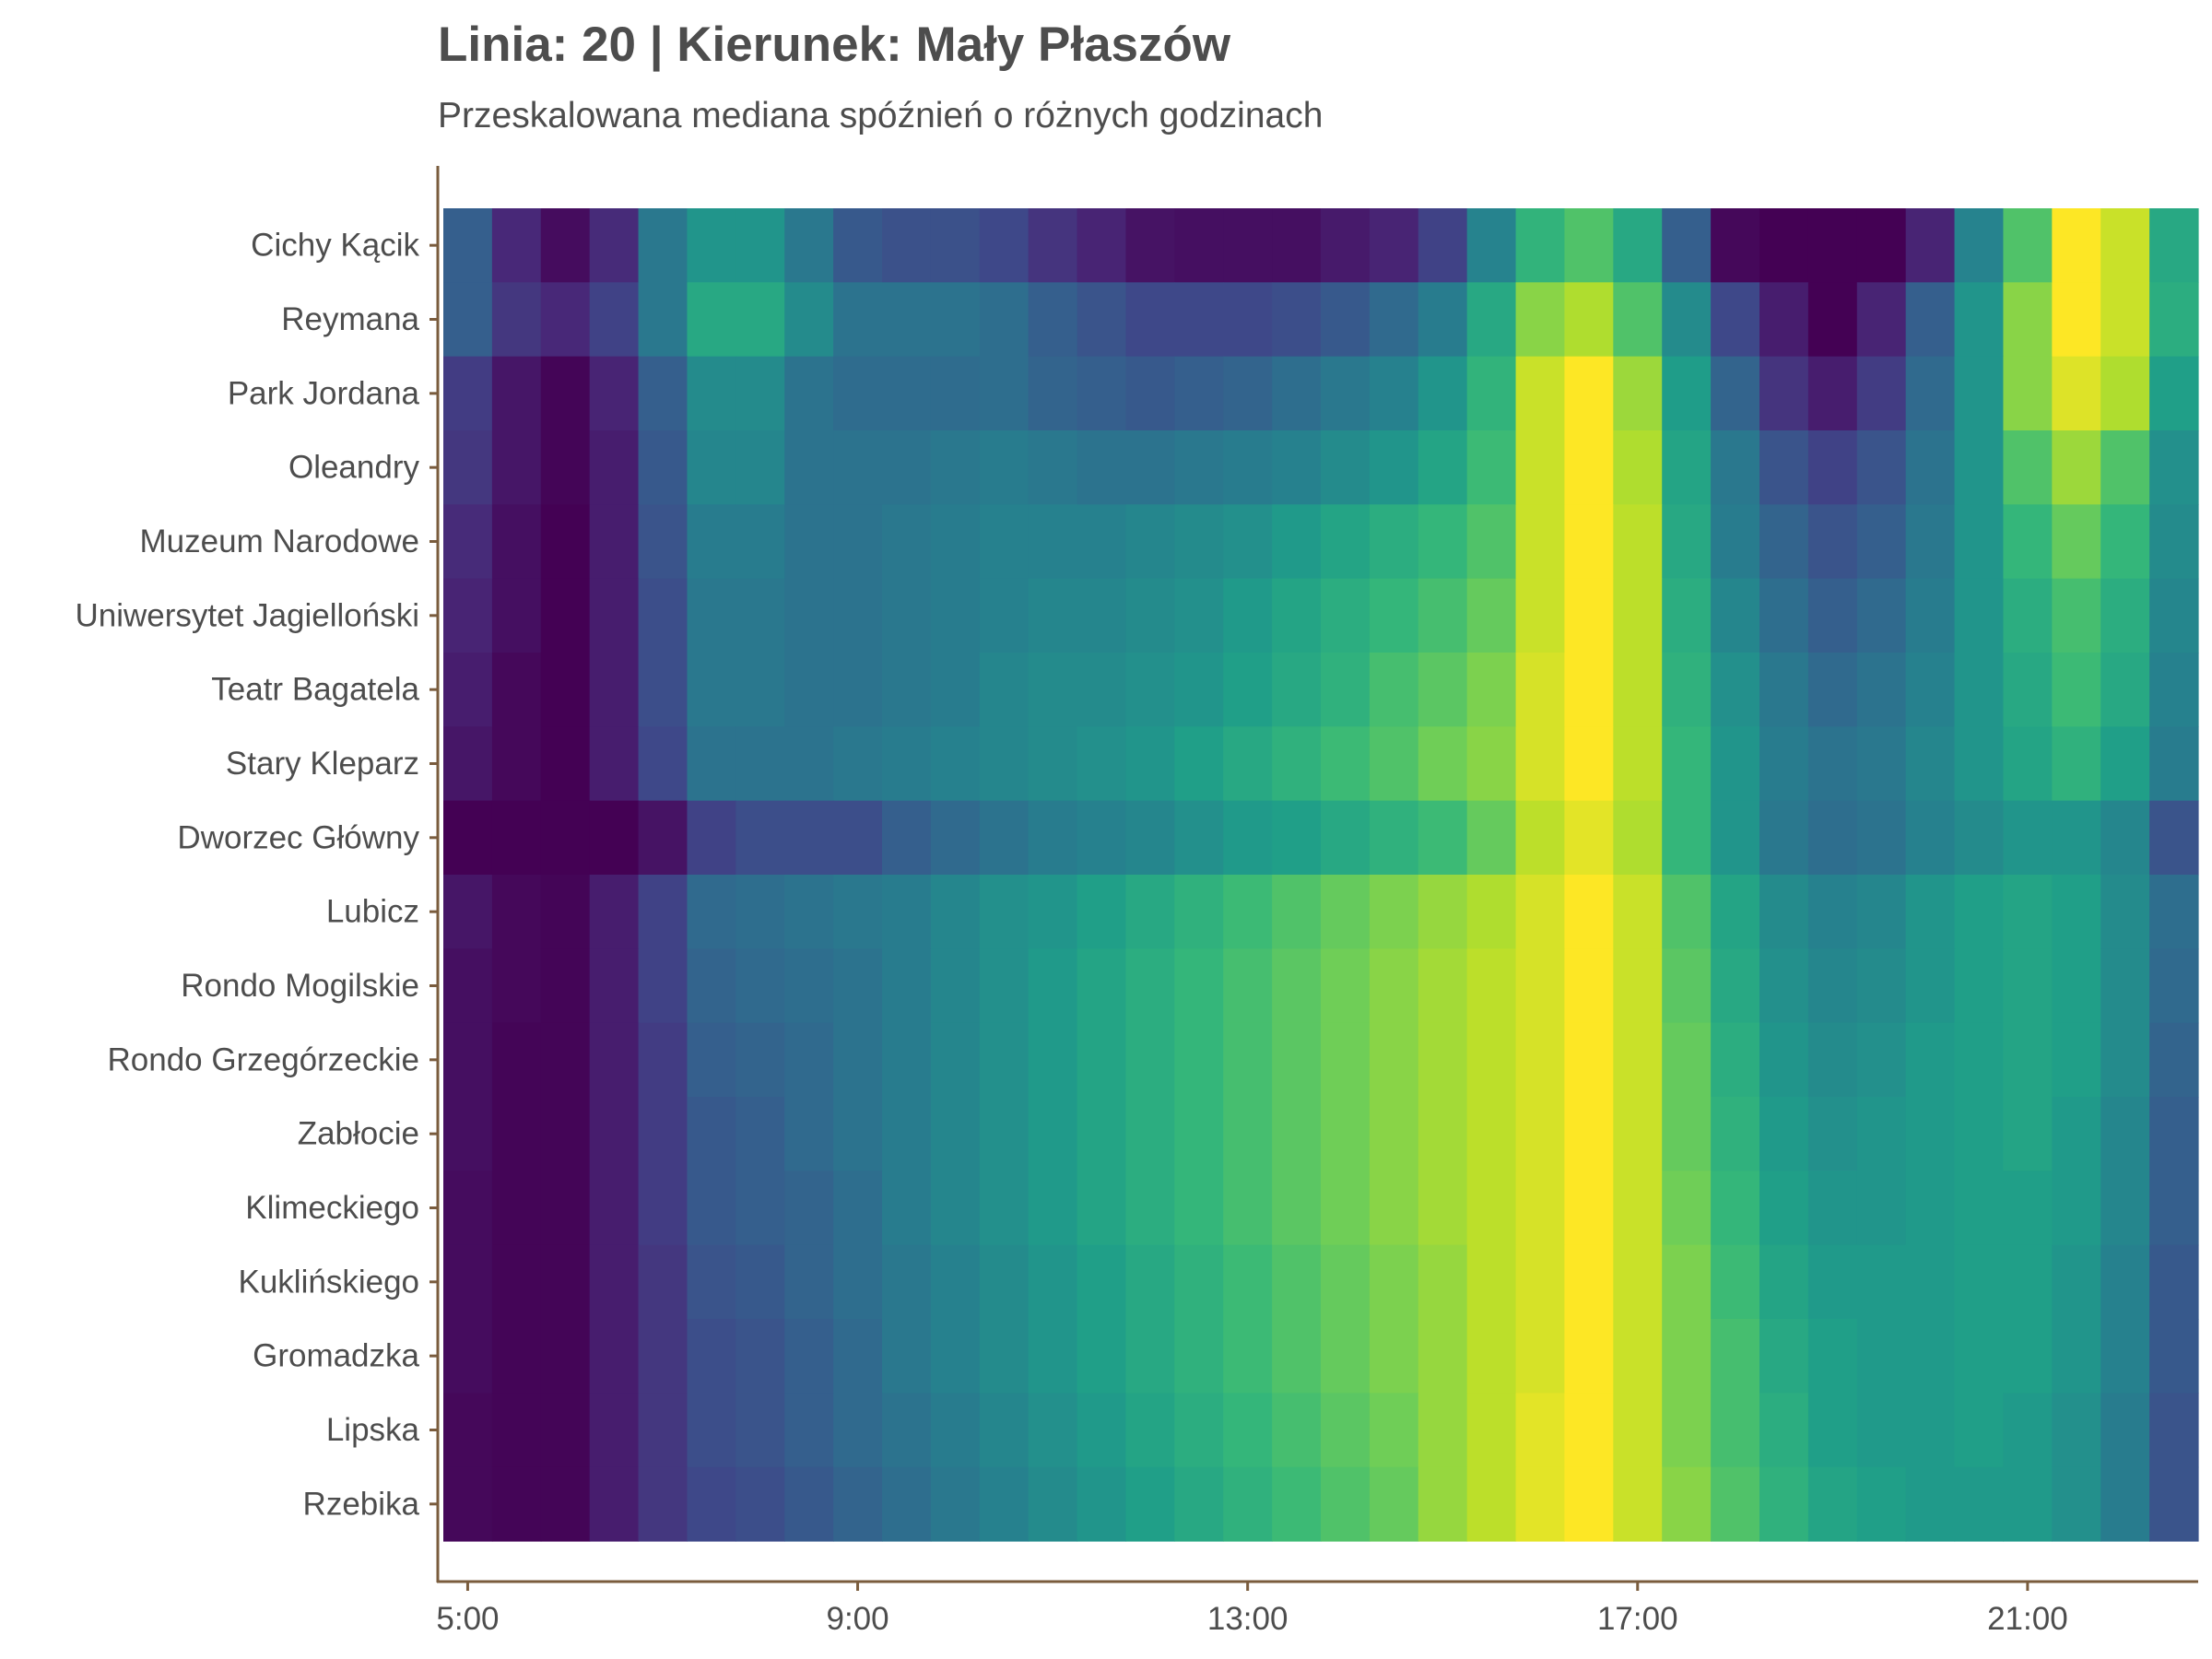 This screenshot has height=1659, width=2212. What do you see at coordinates (247, 615) in the screenshot?
I see `y-tick-label: Uniwersytet Jagielloński` at bounding box center [247, 615].